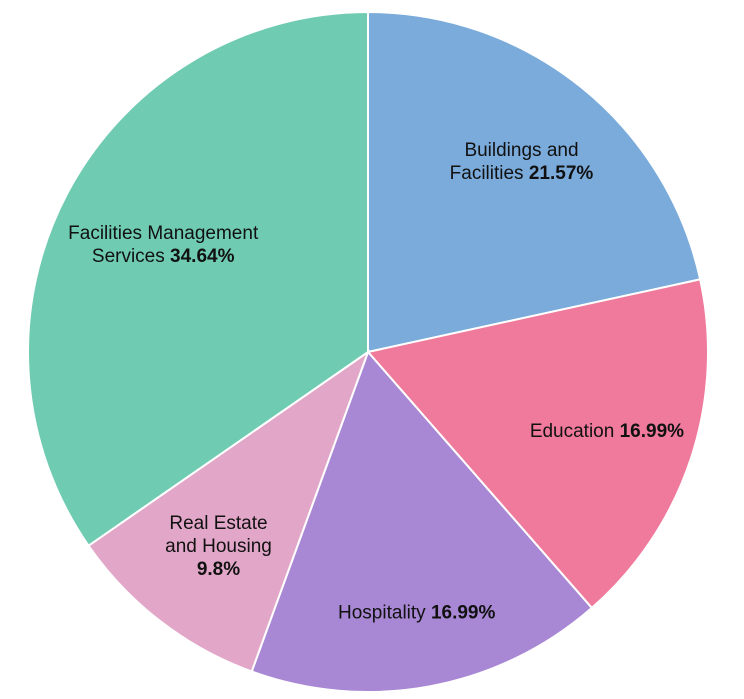 Image resolution: width=744 pixels, height=699 pixels. I want to click on pie-label-line: Real Estate, so click(218, 523).